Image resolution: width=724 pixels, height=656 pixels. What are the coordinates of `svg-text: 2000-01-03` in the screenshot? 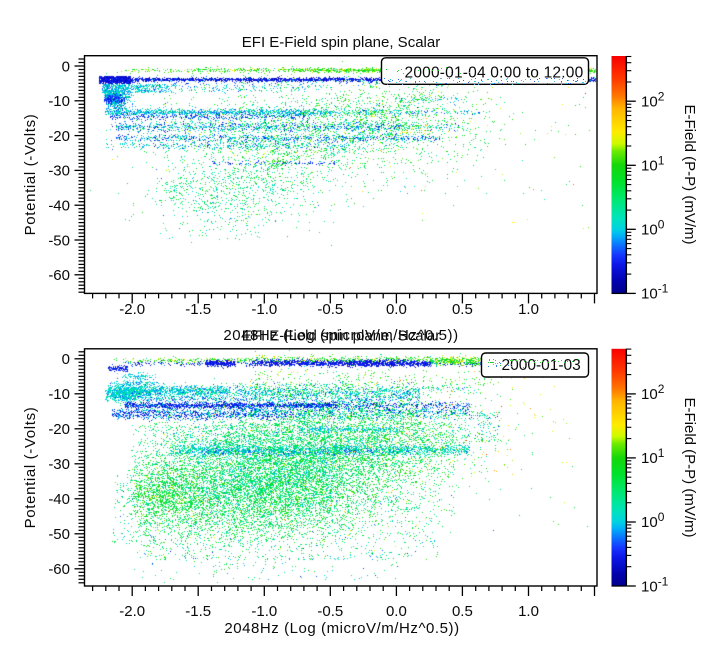 It's located at (541, 365).